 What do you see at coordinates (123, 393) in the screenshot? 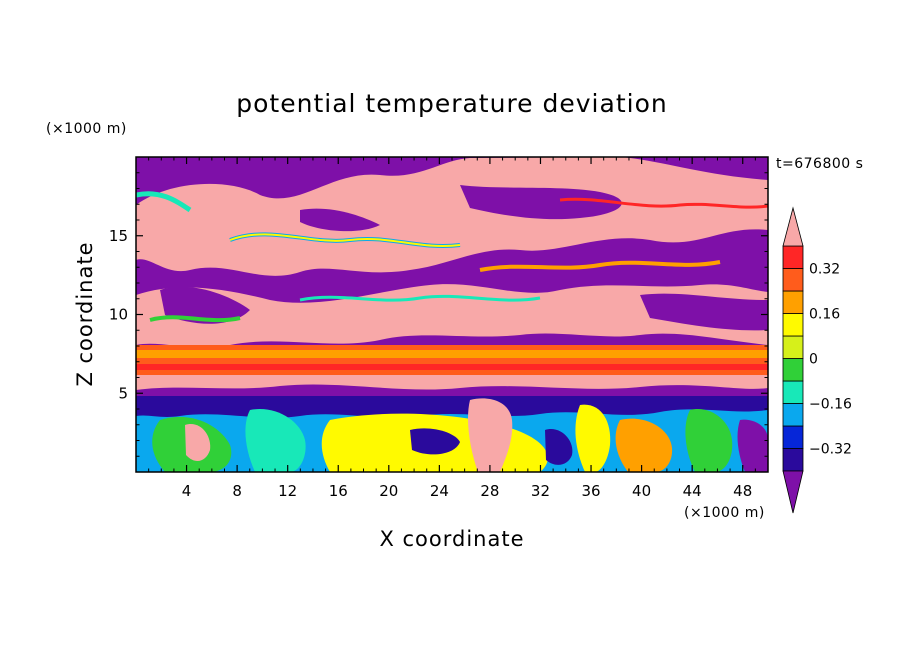
I see `y-tick-label: 5` at bounding box center [123, 393].